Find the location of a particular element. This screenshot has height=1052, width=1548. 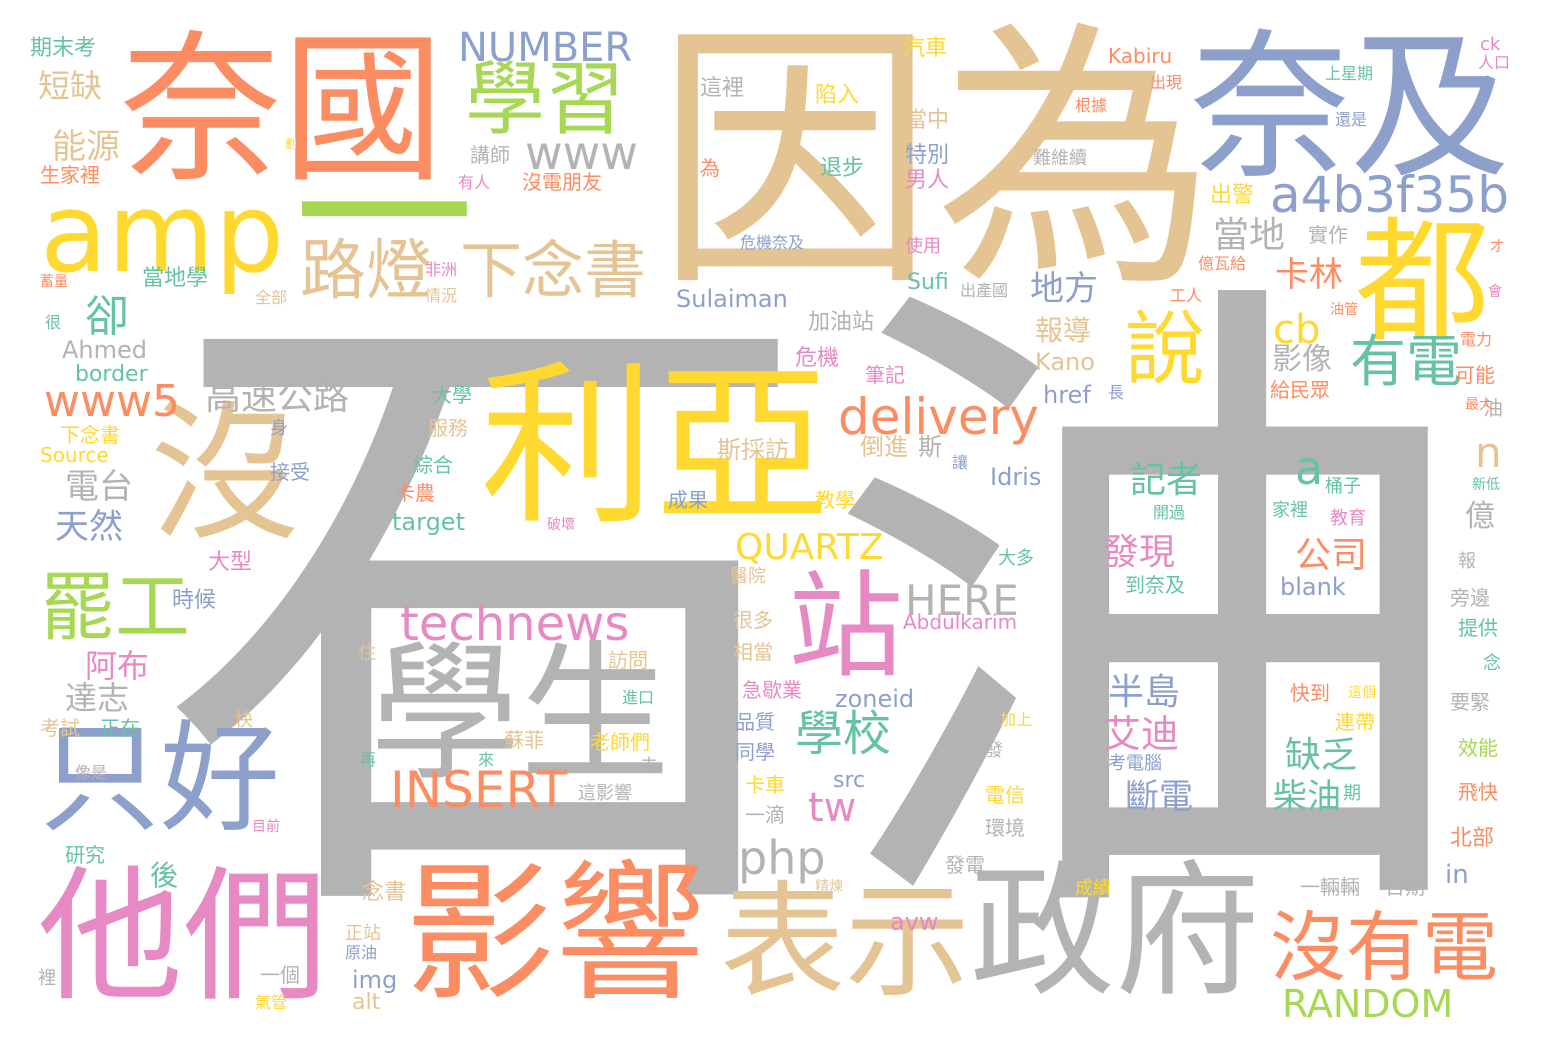

word: 大學 is located at coordinates (452, 395).